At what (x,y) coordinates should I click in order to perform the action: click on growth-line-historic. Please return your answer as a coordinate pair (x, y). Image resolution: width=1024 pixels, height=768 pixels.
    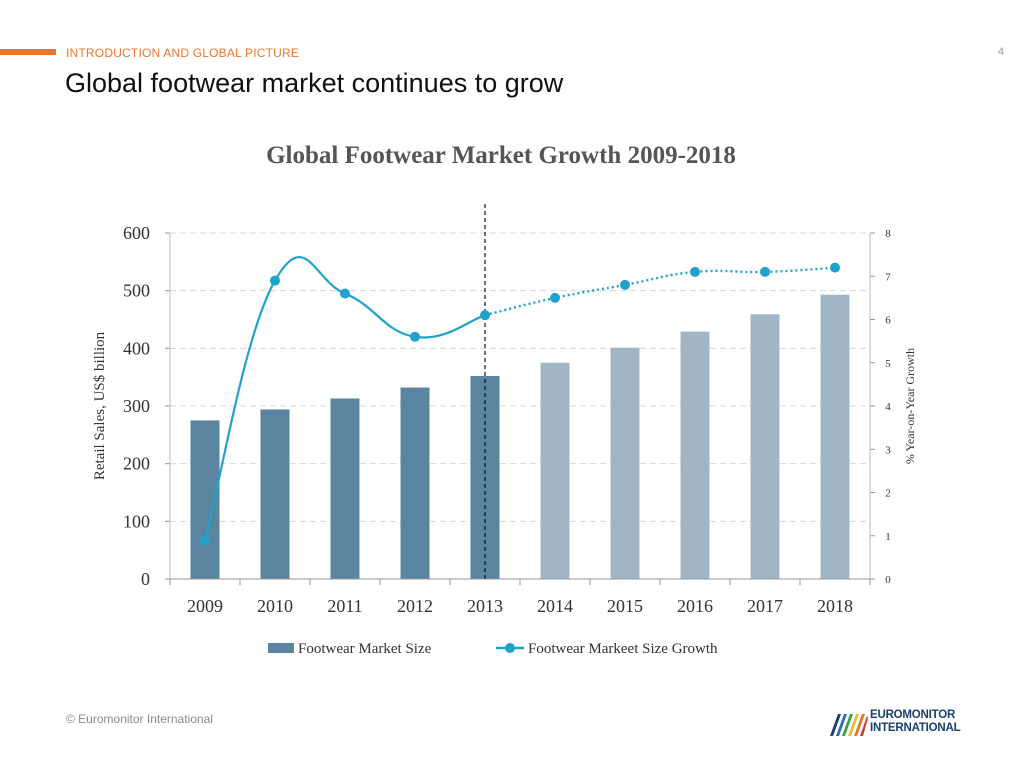
    Looking at the image, I should click on (344, 398).